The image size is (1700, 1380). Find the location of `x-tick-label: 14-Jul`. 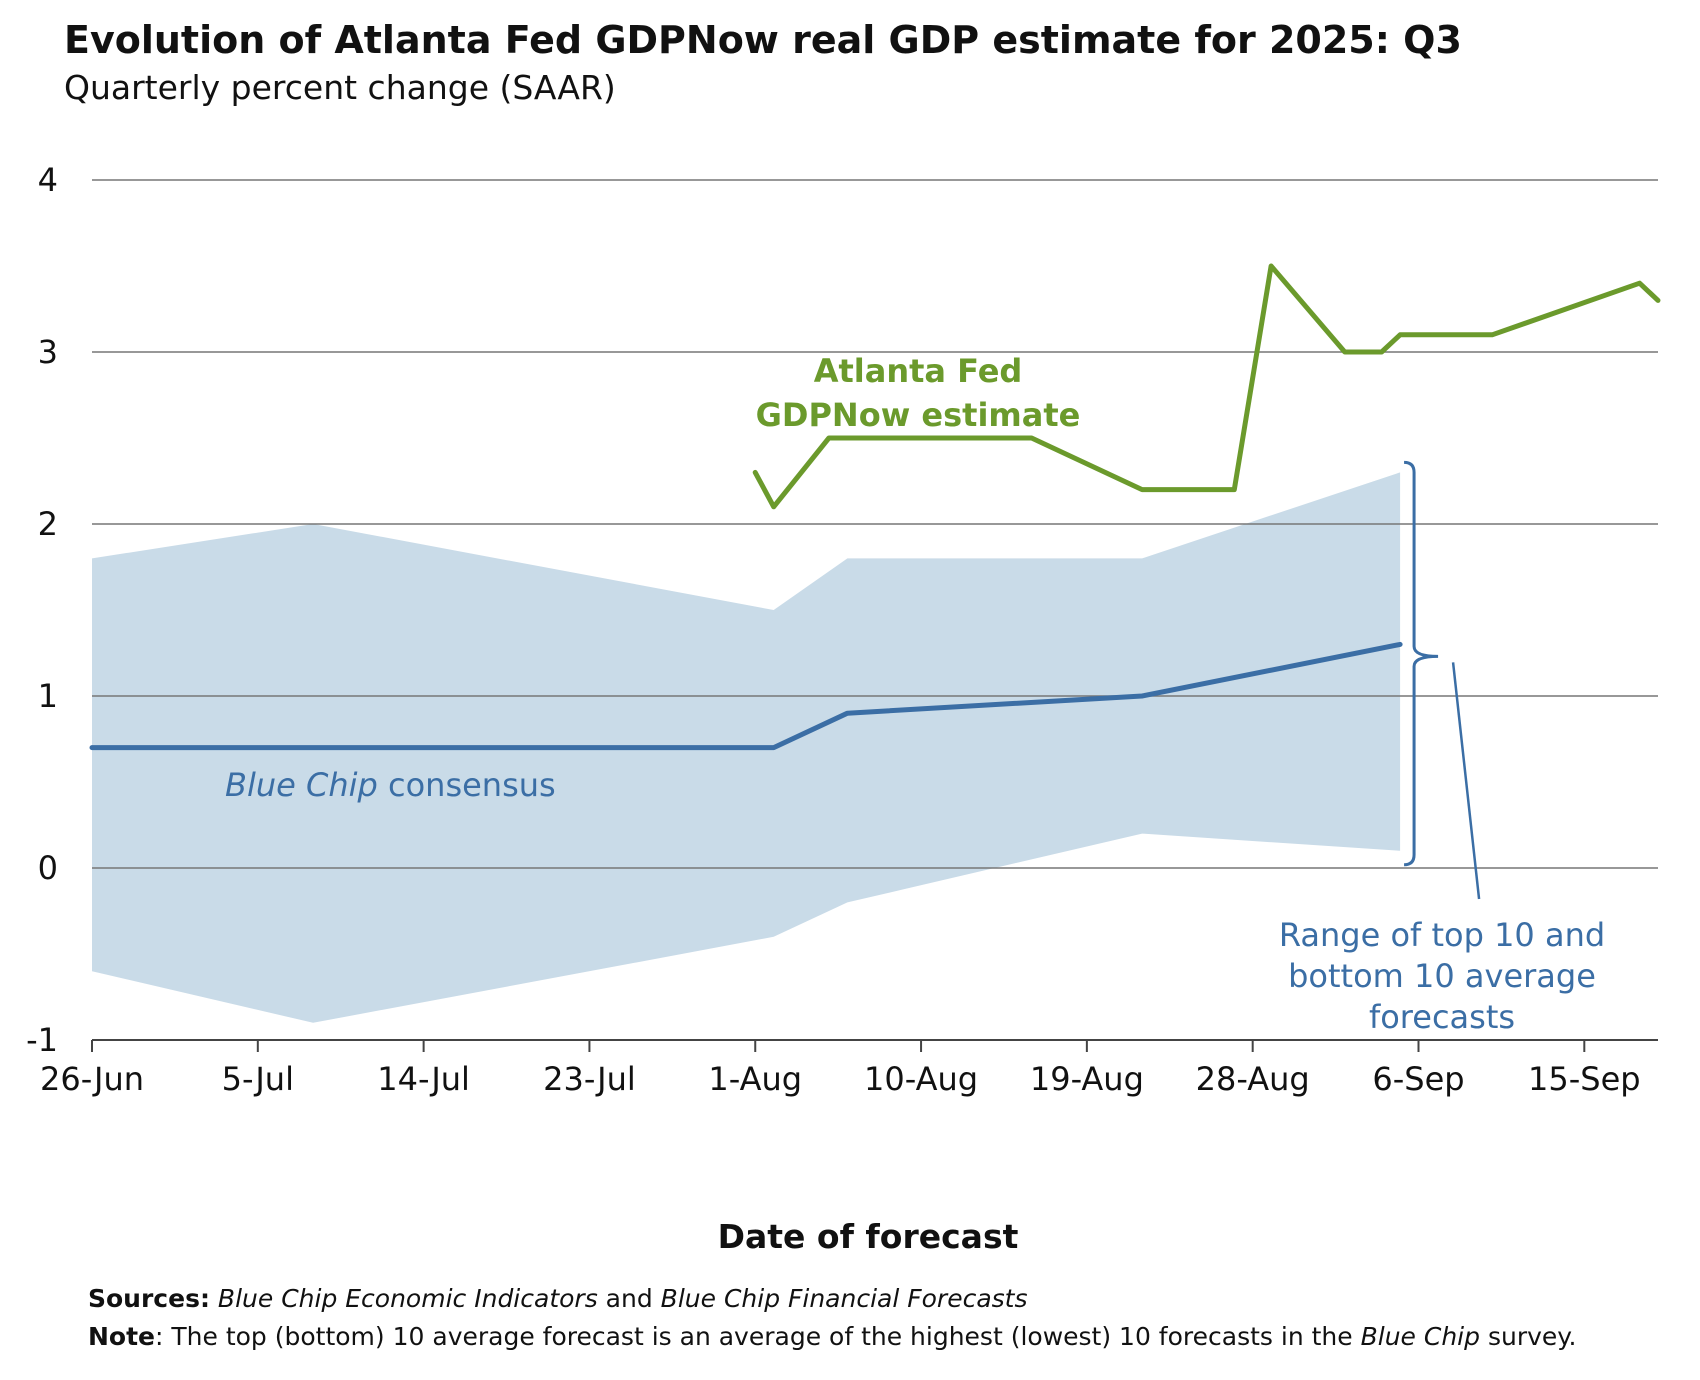

x-tick-label: 14-Jul is located at coordinates (423, 1079).